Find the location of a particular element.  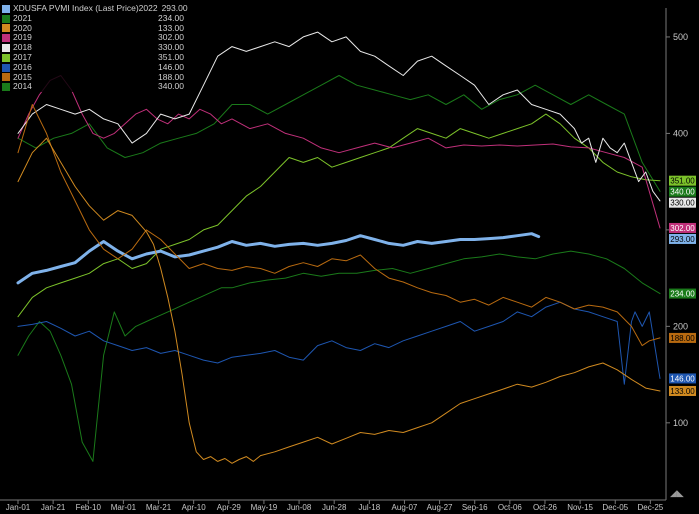

end-label-text: 340.00 is located at coordinates (682, 192).